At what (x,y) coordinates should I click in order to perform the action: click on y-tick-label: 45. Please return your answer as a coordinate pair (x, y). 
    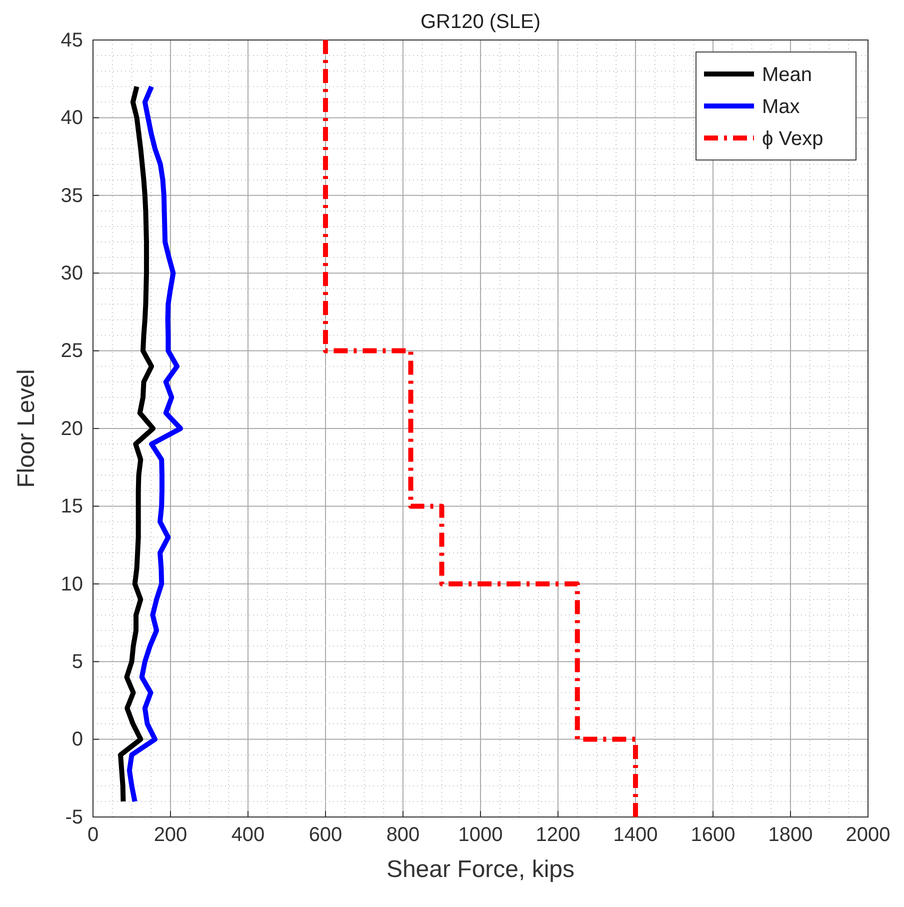
    Looking at the image, I should click on (71, 40).